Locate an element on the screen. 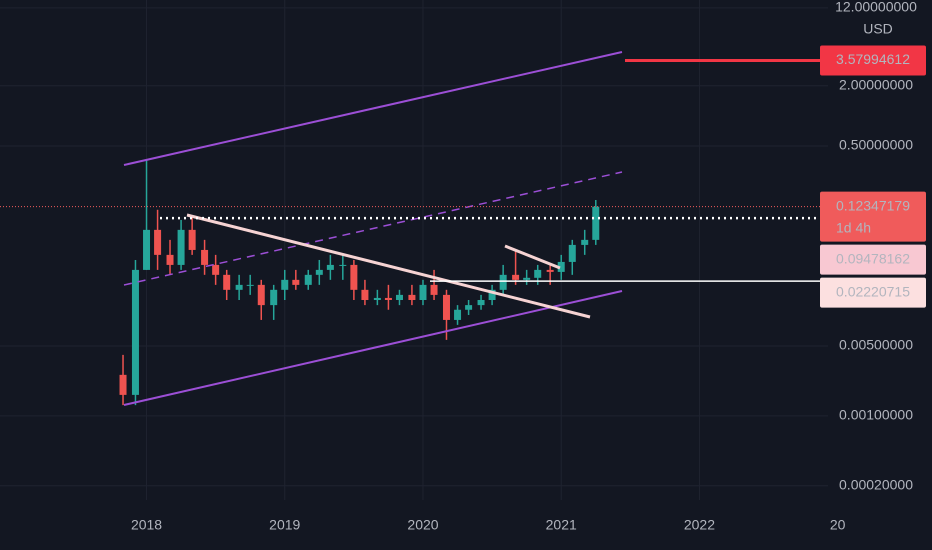 This screenshot has width=932, height=550. y-tick-label: 0.00500000 is located at coordinates (876, 345).